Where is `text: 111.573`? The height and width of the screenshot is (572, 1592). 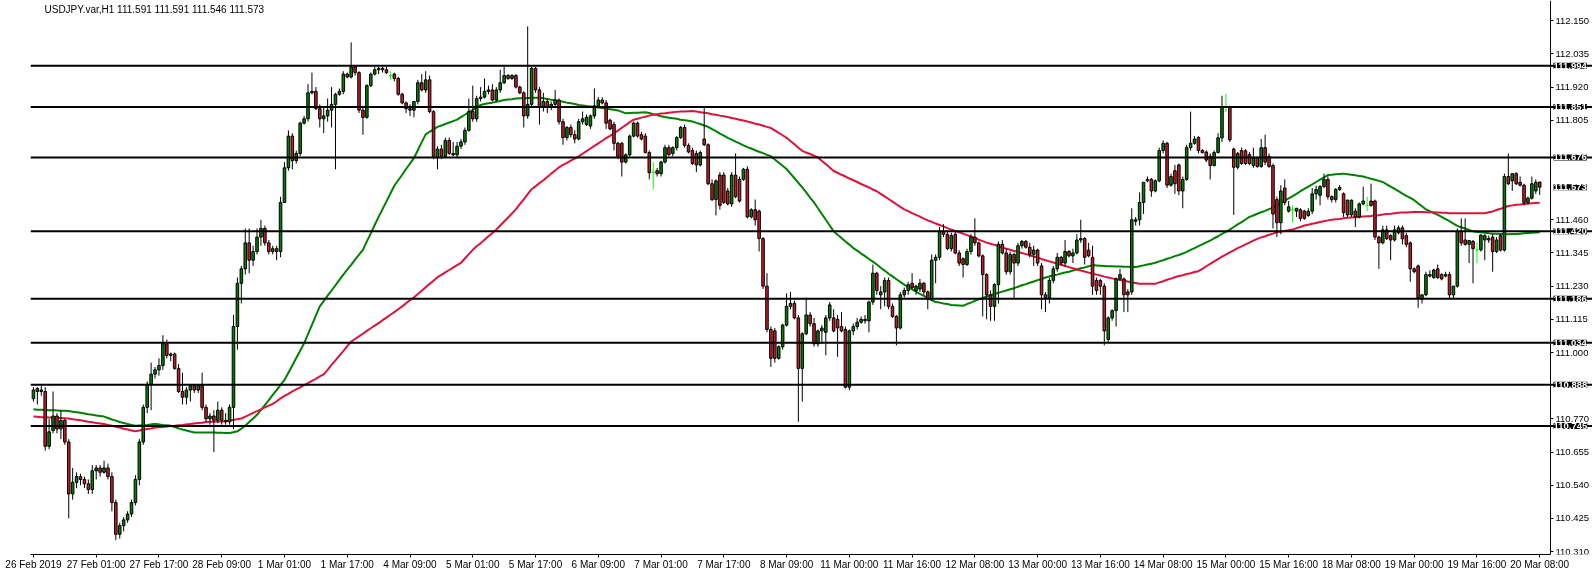
text: 111.573 is located at coordinates (1570, 187).